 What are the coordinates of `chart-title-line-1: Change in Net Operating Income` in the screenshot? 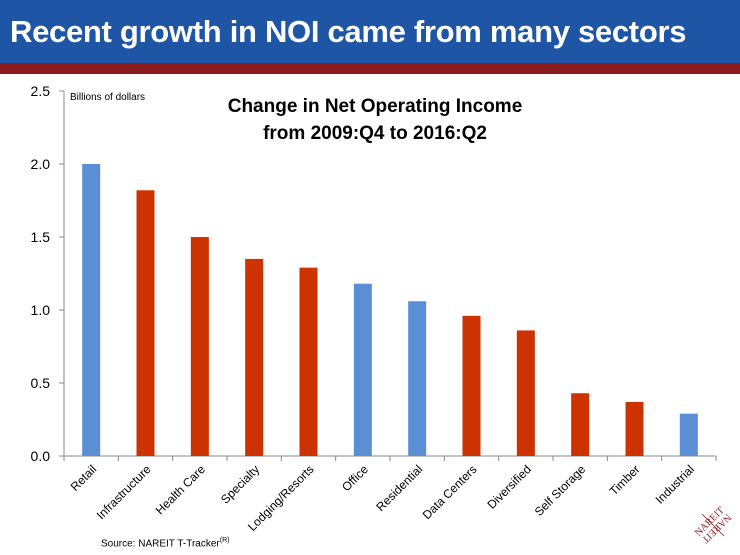 It's located at (375, 106).